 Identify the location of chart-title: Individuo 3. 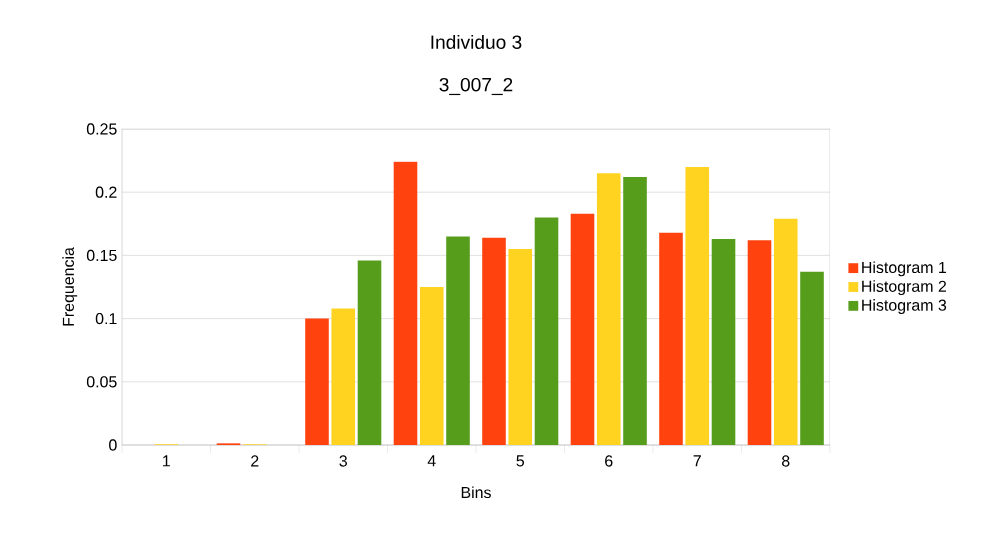
(476, 41).